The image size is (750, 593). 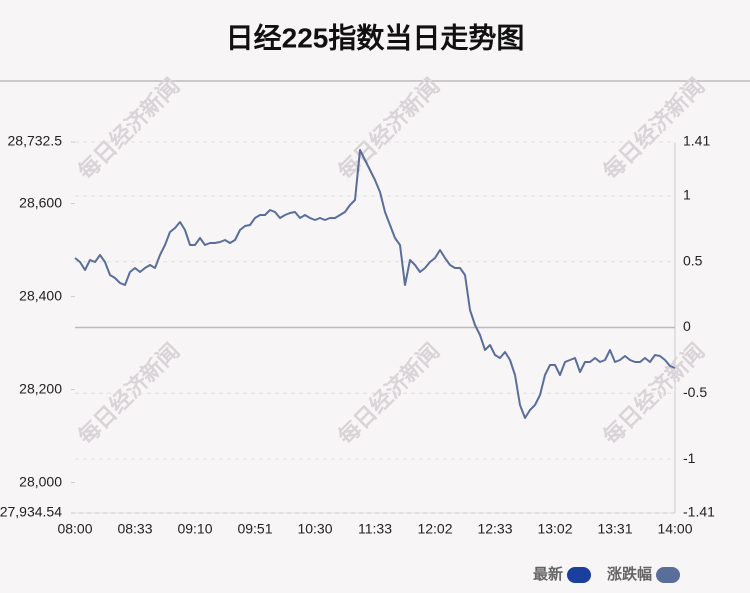 I want to click on y2-tick-label: 1, so click(x=687, y=195).